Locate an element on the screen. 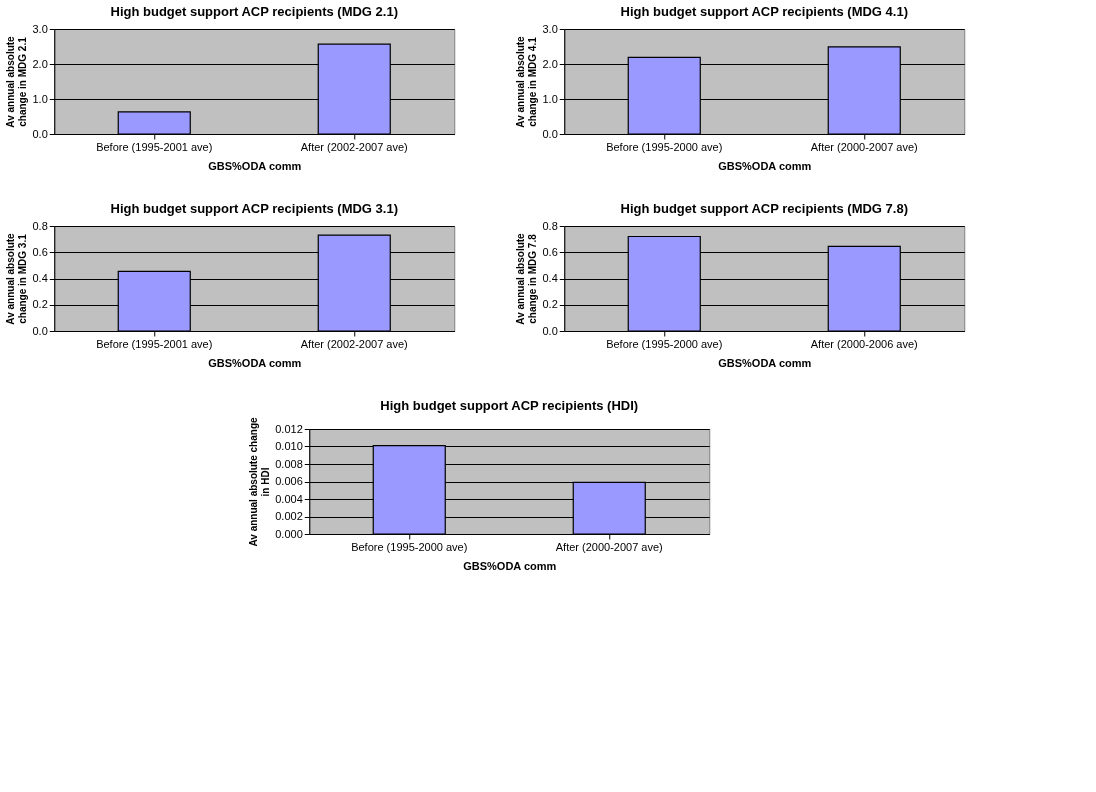 This screenshot has height=792, width=1096. y-axis-title: Av annual absolute change in MDG 7.8 is located at coordinates (527, 278).